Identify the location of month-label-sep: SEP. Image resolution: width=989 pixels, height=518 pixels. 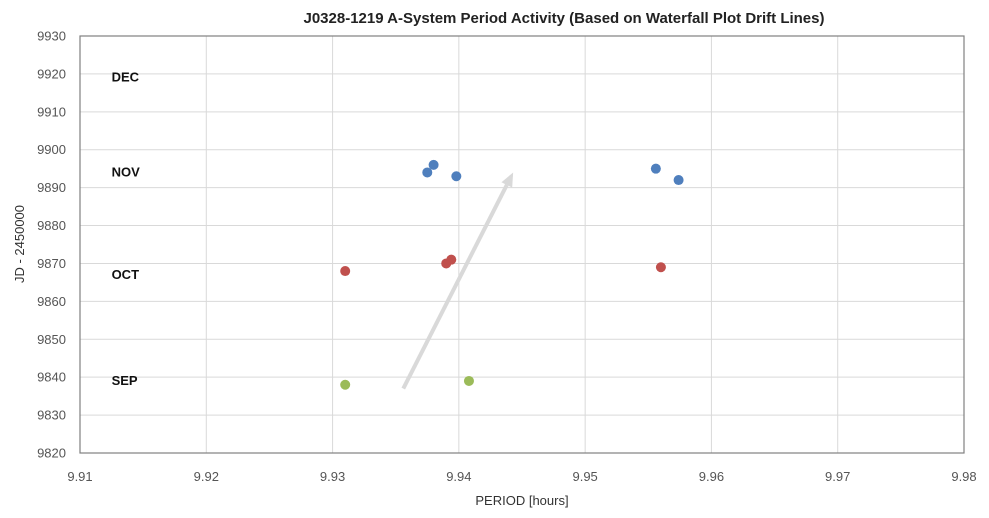
(125, 380).